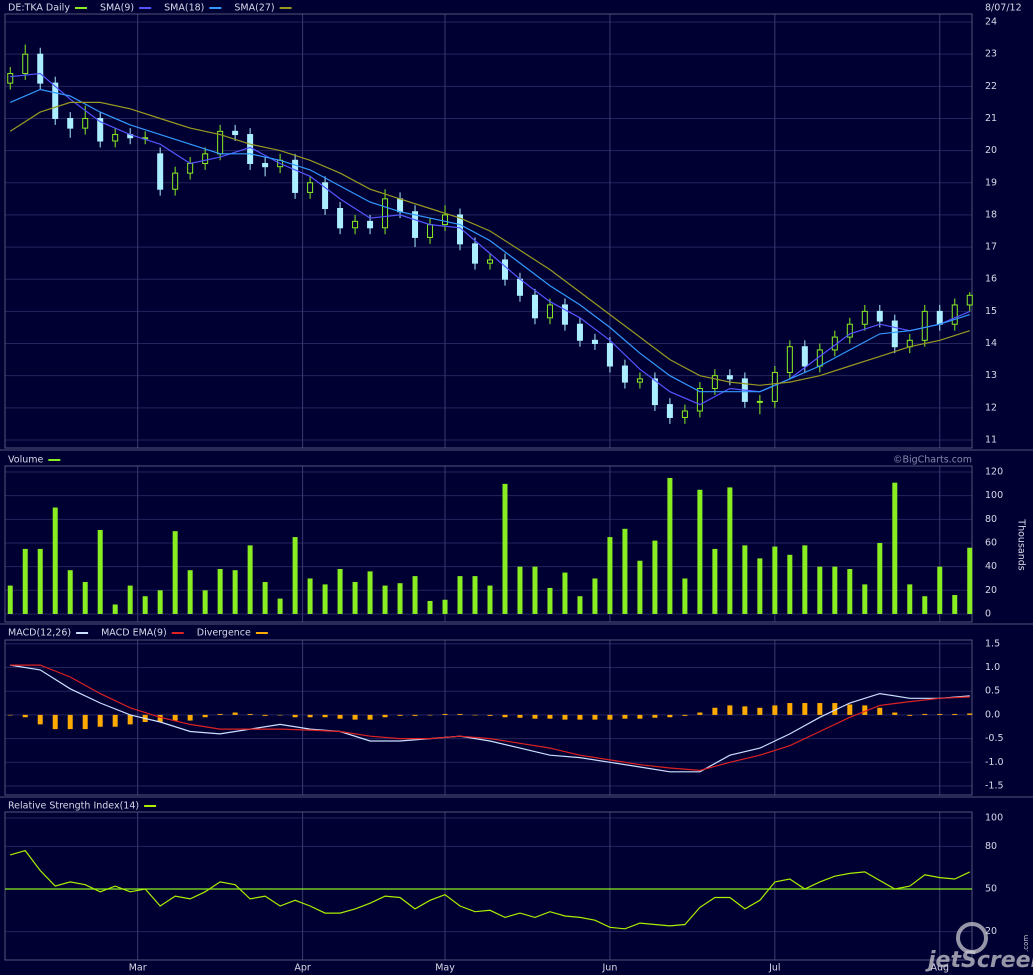  I want to click on y-tick-label: 80, so click(991, 519).